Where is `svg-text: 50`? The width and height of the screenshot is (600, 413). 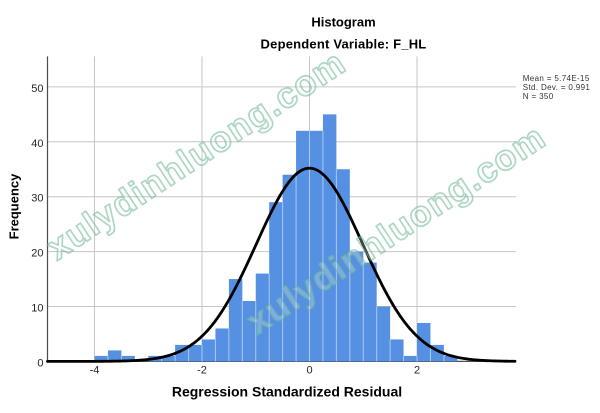 svg-text: 50 is located at coordinates (37, 89).